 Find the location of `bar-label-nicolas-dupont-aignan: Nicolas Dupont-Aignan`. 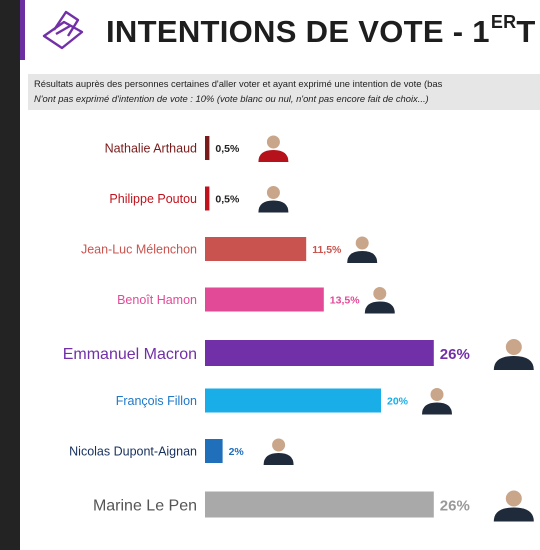

bar-label-nicolas-dupont-aignan: Nicolas Dupont-Aignan is located at coordinates (133, 452).